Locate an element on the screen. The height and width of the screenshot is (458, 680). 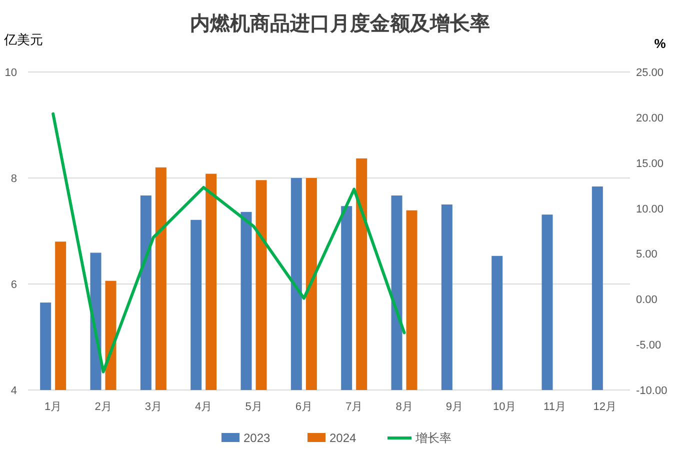
x-tick-label: 2月 is located at coordinates (103, 407).